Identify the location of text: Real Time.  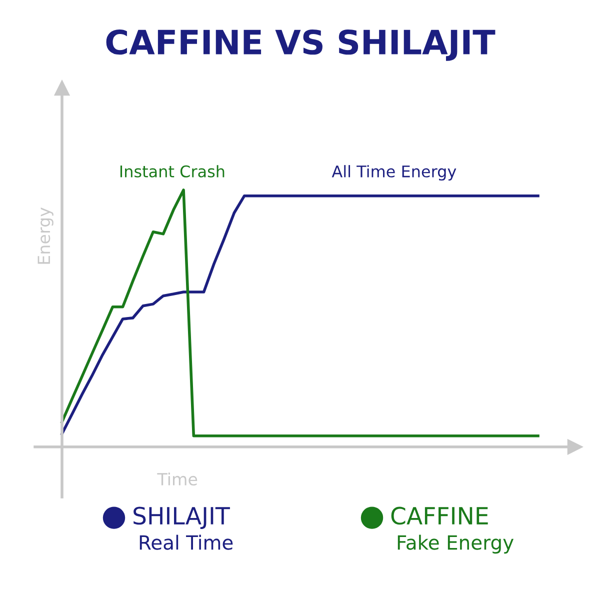
(186, 542).